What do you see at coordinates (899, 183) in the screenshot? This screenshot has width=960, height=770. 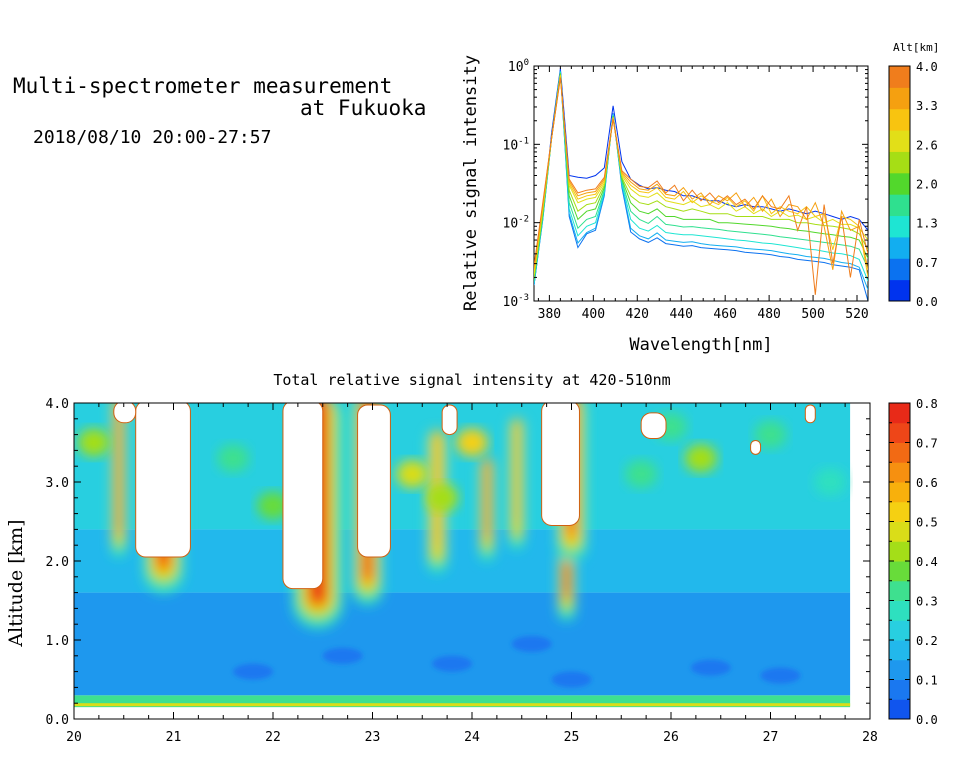 I see `spectrum-colorbar-frame` at bounding box center [899, 183].